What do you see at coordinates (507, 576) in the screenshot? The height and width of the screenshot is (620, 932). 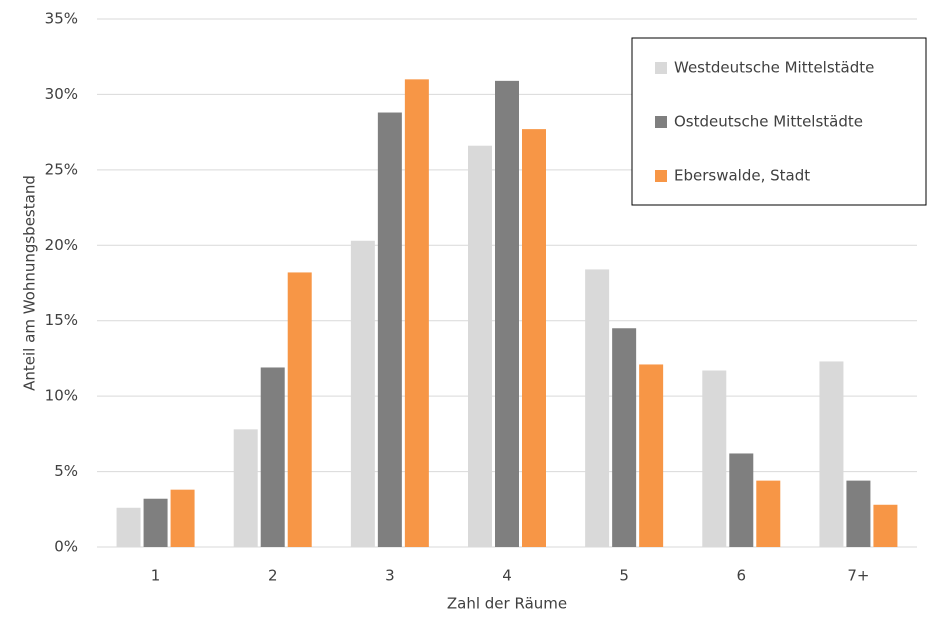 I see `x-tick-label: 4` at bounding box center [507, 576].